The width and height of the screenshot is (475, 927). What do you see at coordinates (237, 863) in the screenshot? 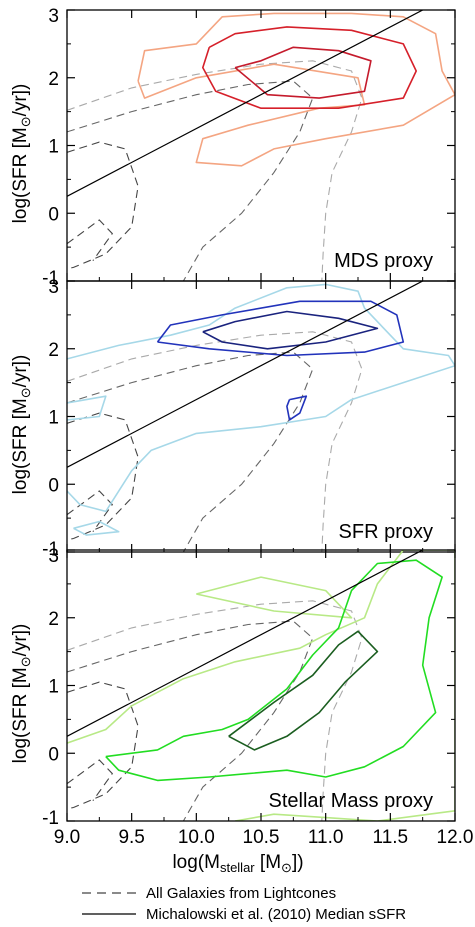
I see `x-axis-label: log(Mstellar [M⊙])` at bounding box center [237, 863].